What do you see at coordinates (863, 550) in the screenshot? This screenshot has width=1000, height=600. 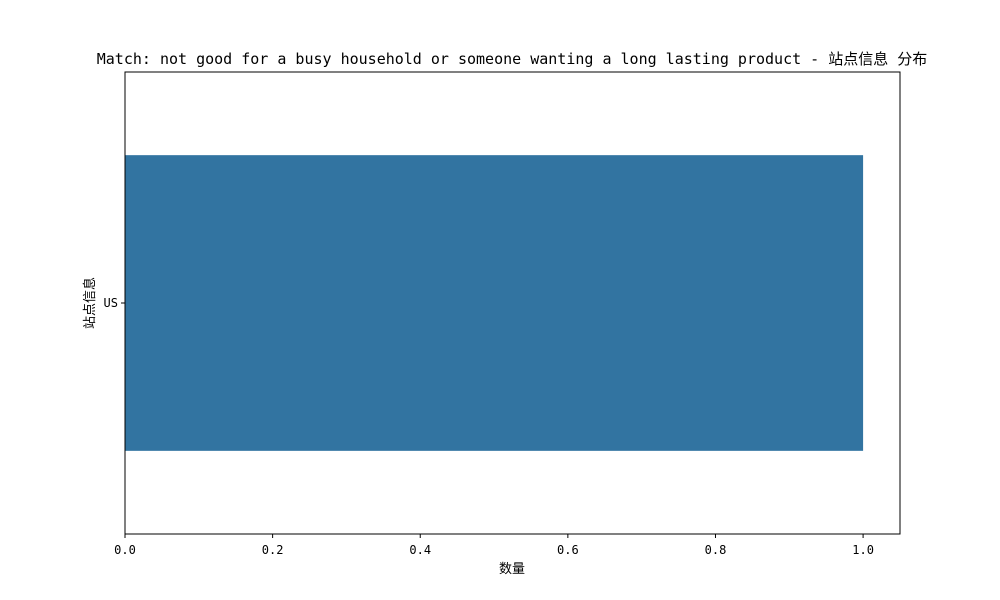 I see `x-tick-label: 1.0` at bounding box center [863, 550].